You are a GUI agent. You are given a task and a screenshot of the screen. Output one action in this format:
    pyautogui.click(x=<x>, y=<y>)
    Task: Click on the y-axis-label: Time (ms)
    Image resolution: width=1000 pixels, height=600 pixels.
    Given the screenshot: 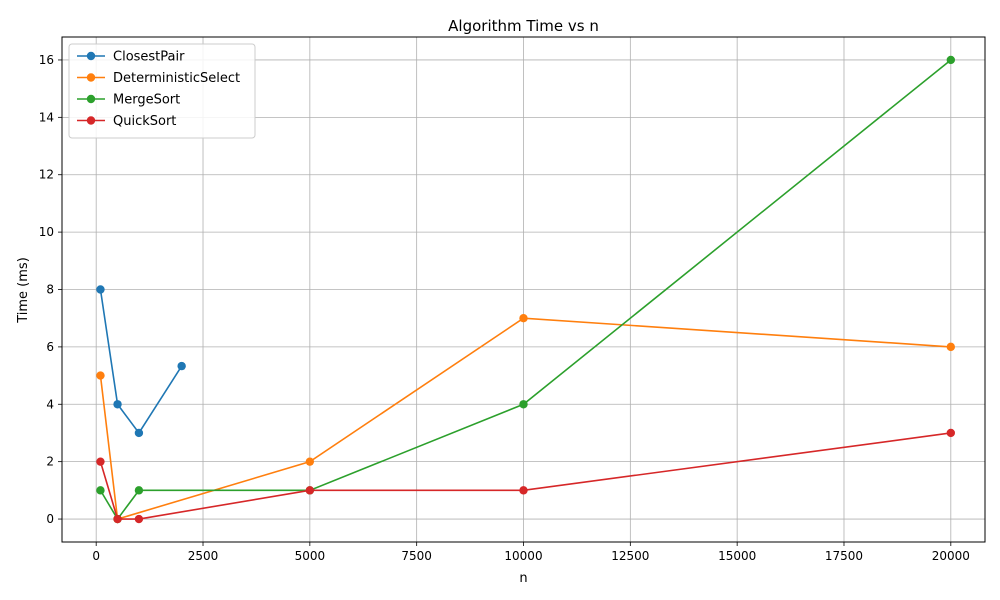 What is the action you would take?
    pyautogui.click(x=23, y=290)
    